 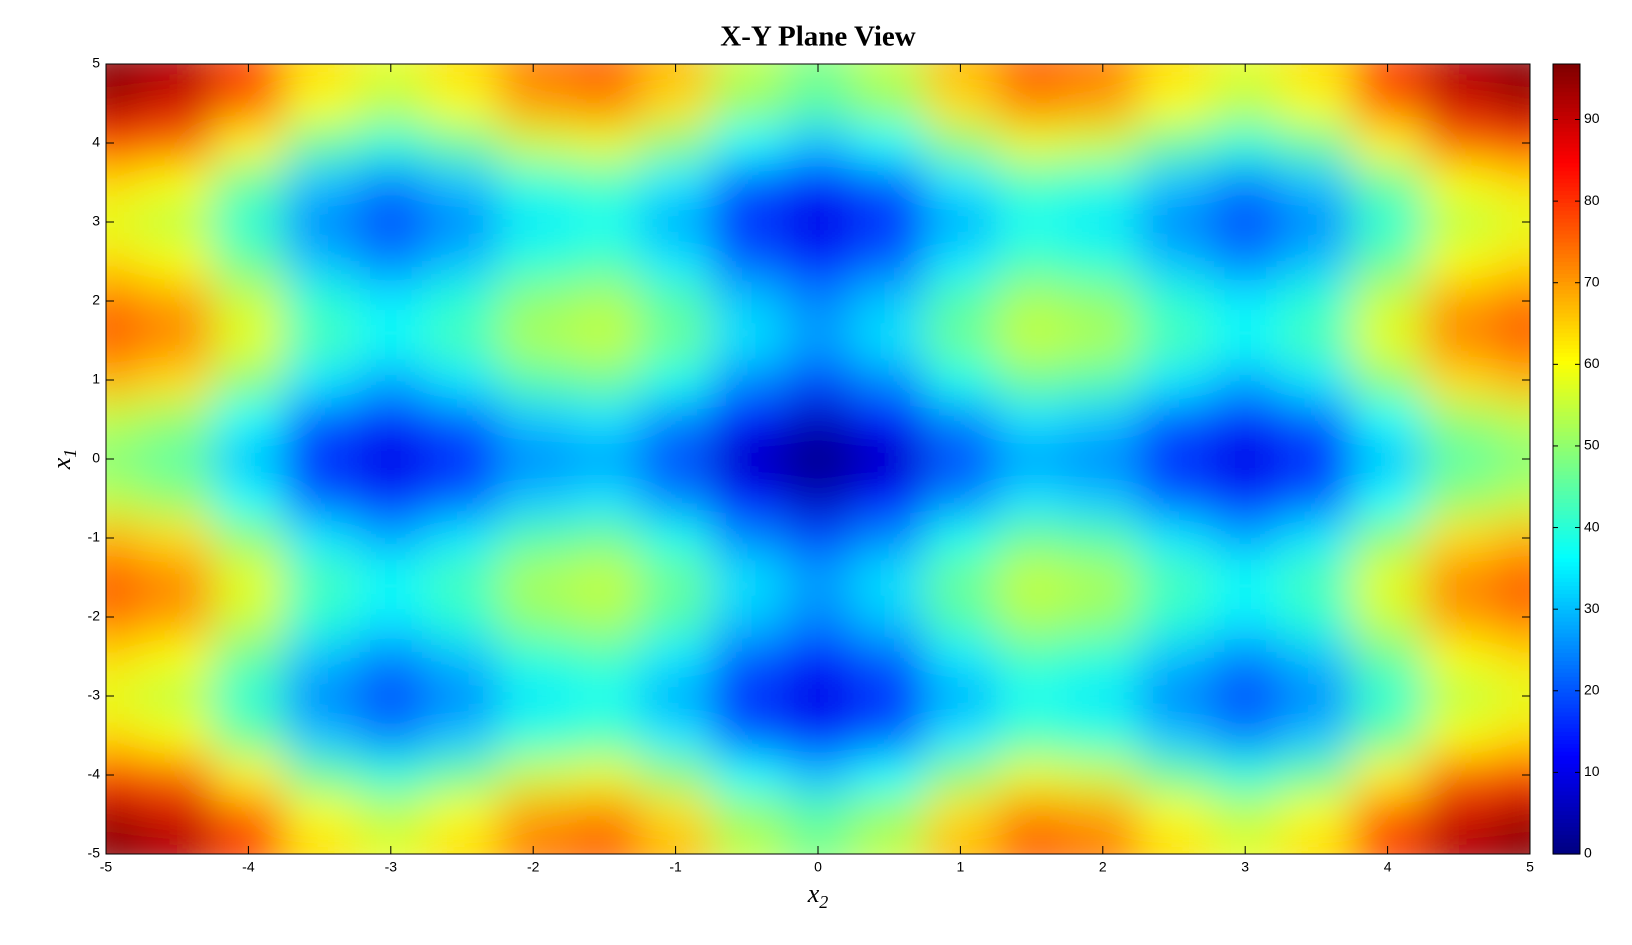 What do you see at coordinates (94, 695) in the screenshot?
I see `y-tick-label: -3` at bounding box center [94, 695].